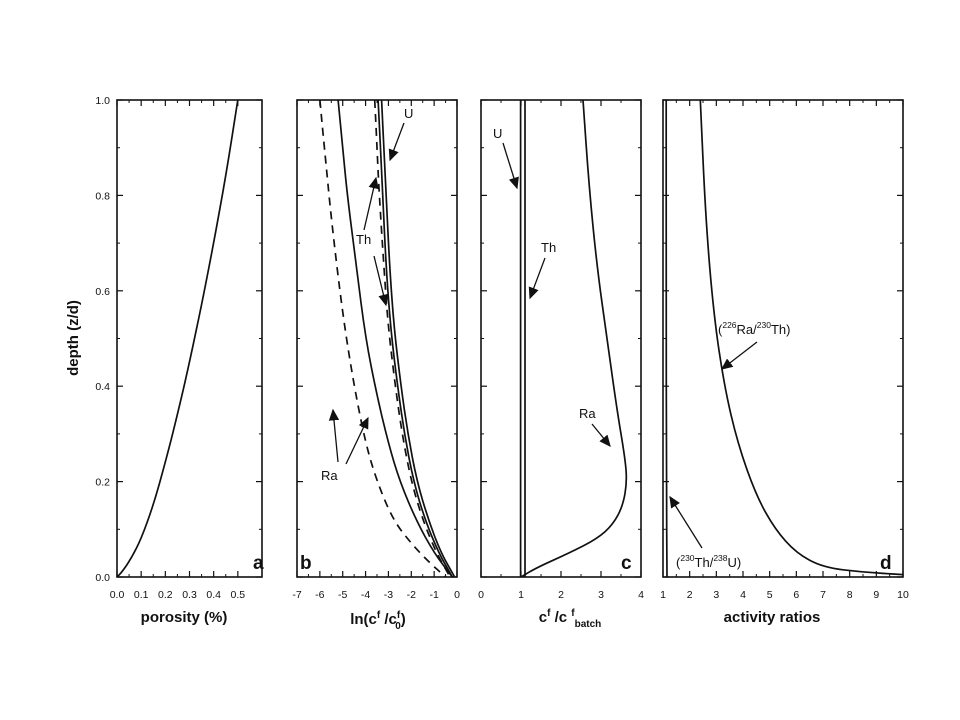  I want to click on x-tick-label-a: 0.5, so click(238, 595).